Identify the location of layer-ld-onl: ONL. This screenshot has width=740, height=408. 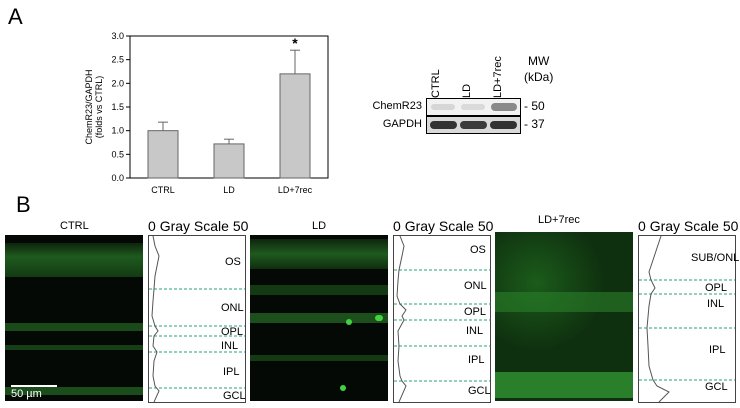
(475, 286).